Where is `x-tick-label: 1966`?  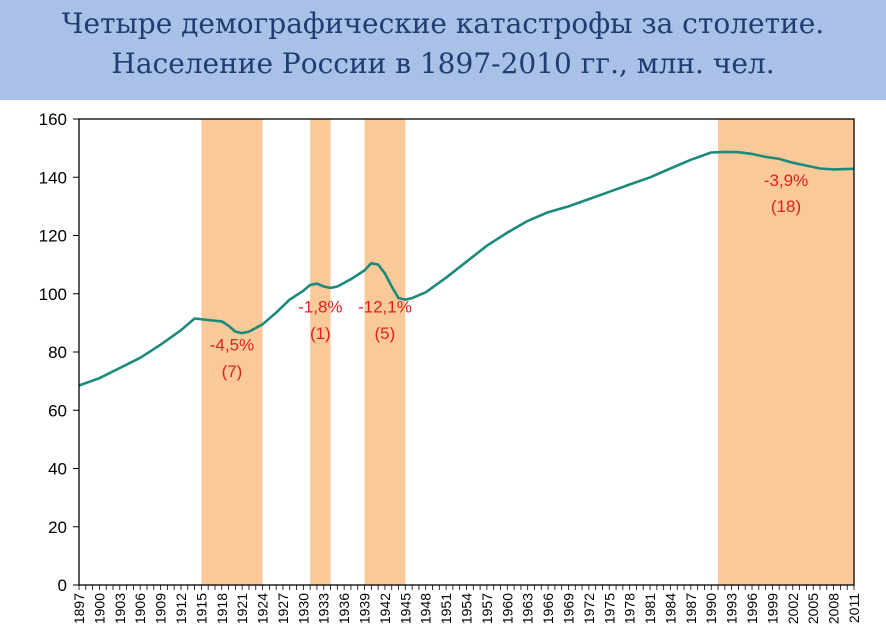
x-tick-label: 1966 is located at coordinates (548, 608).